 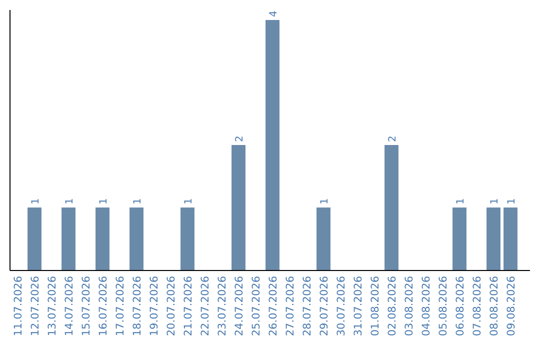 What do you see at coordinates (222, 306) in the screenshot?
I see `x-tick-label: 23.07.2026` at bounding box center [222, 306].